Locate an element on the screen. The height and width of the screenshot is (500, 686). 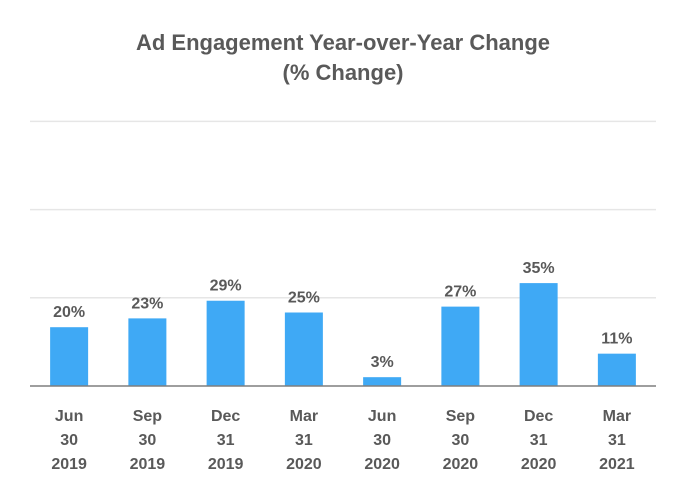
x-tick-label-0: Jun 30 2019 is located at coordinates (69, 440).